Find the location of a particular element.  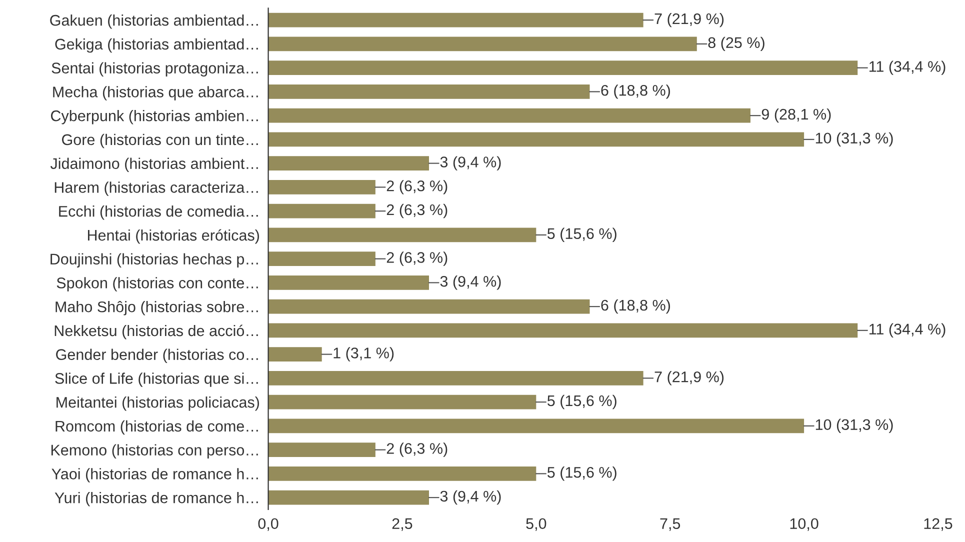

x-tick-label: 0,0 is located at coordinates (268, 524).